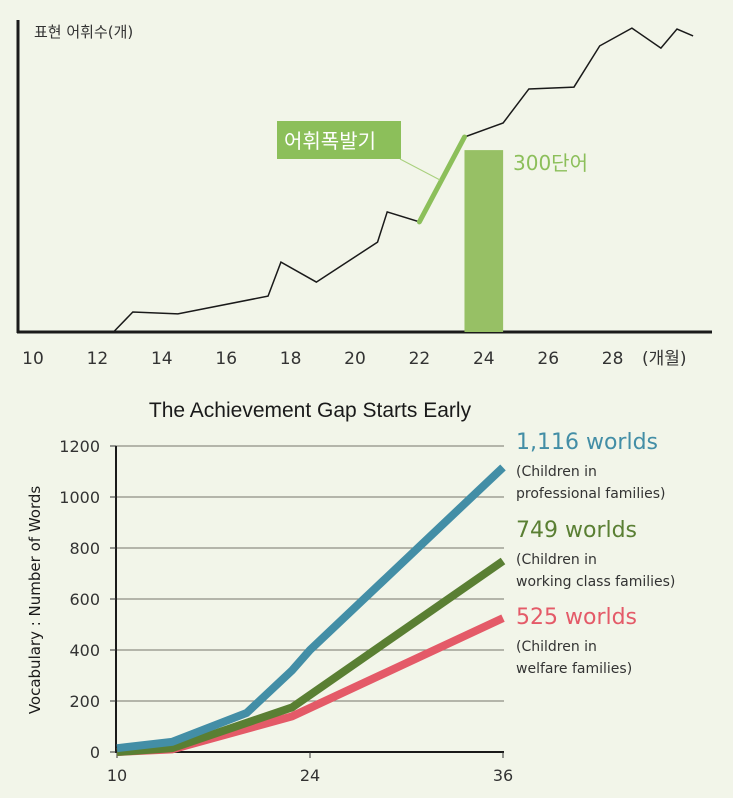 This screenshot has height=798, width=733. I want to click on bottom-x-tick-label: 24, so click(310, 775).